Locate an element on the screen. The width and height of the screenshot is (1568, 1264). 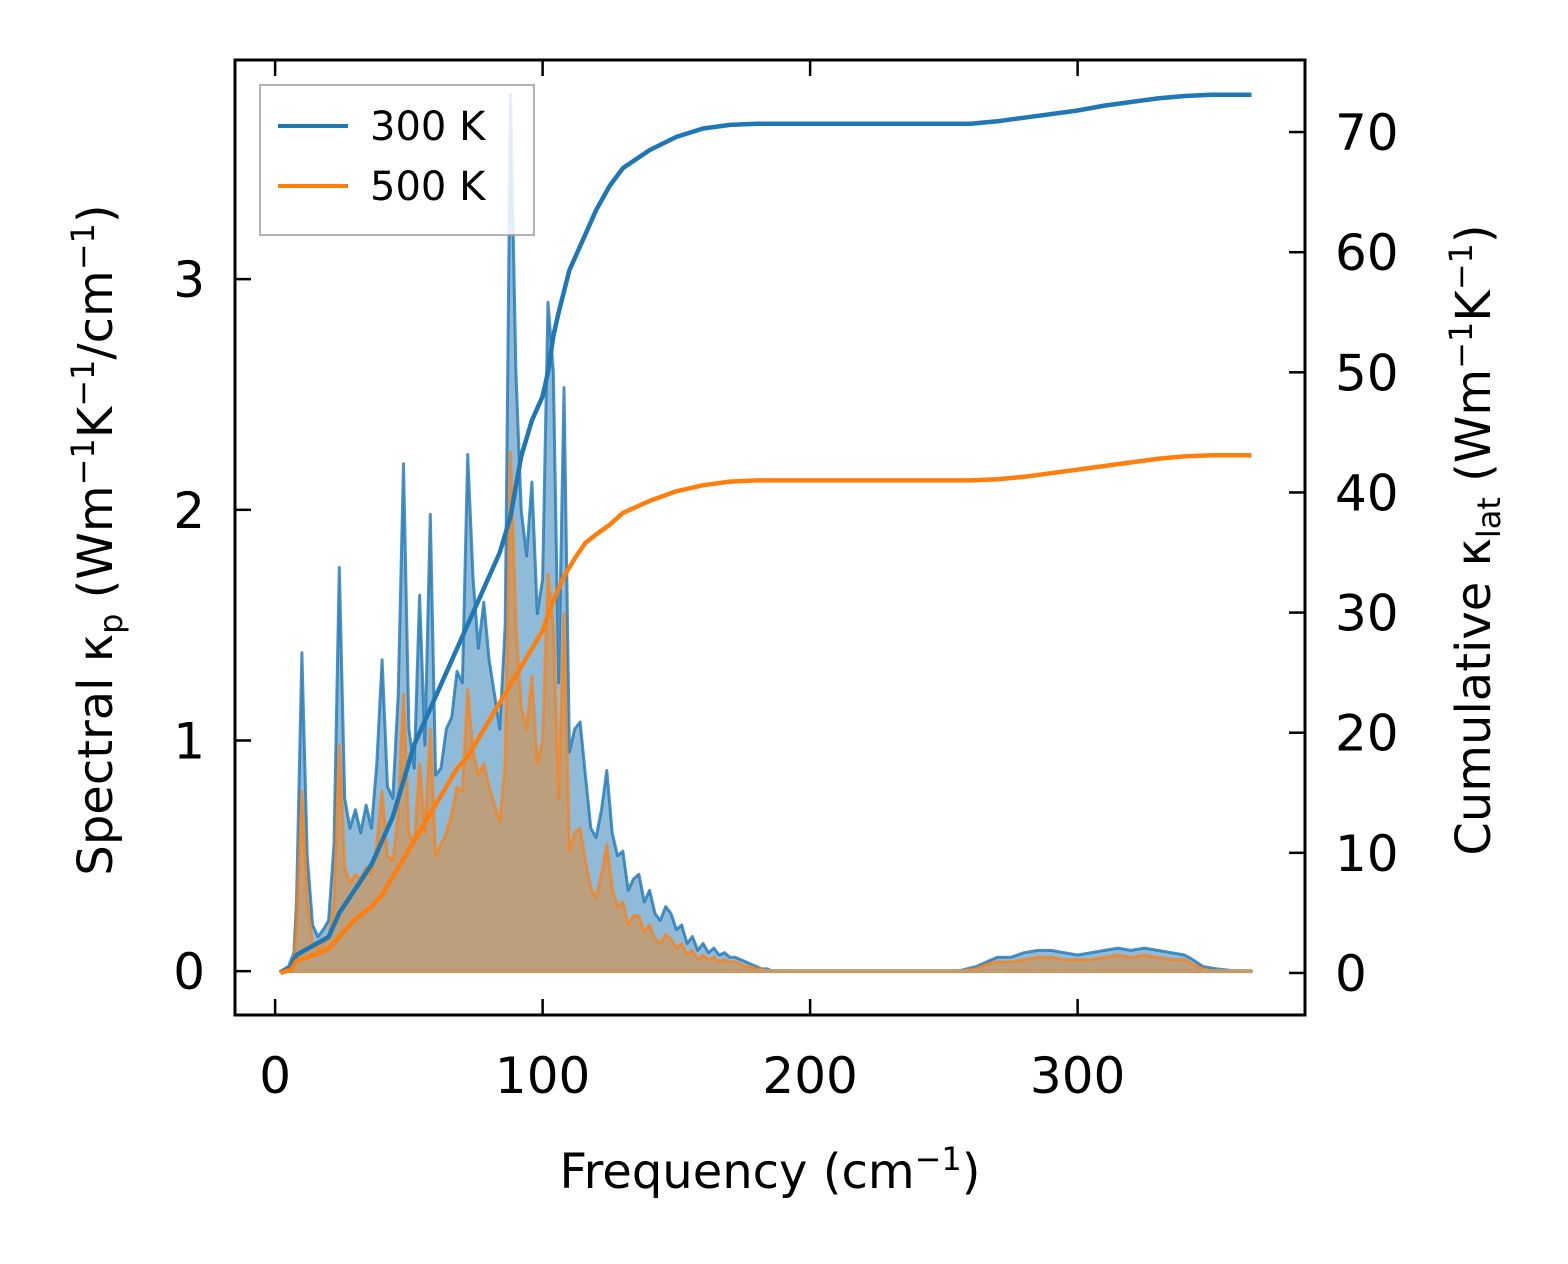
left-y-label-mid2: K is located at coordinates (96, 421).